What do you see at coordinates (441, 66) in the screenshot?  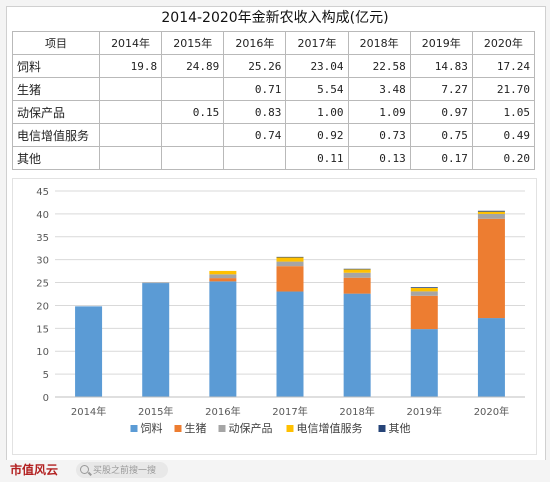 I see `table-cell: 14.83` at bounding box center [441, 66].